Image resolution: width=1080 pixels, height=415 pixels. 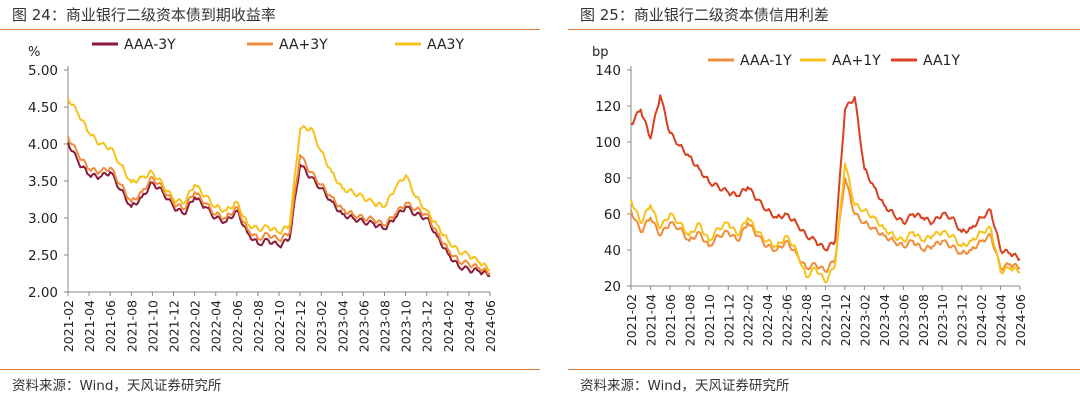 I want to click on y-unit-label: bp, so click(x=600, y=52).